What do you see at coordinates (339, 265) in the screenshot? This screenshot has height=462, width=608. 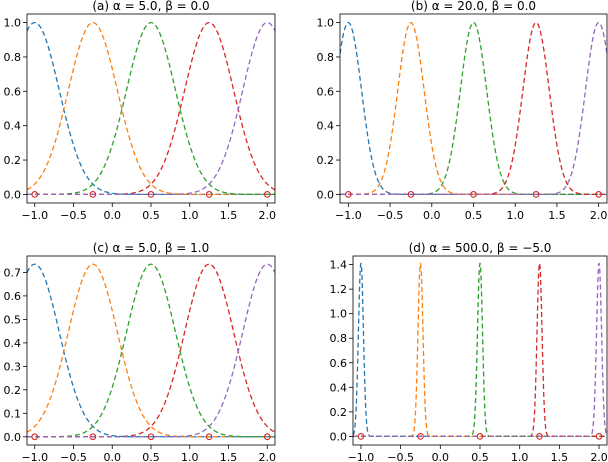 I see `y-tick-label: 1.4` at bounding box center [339, 265].